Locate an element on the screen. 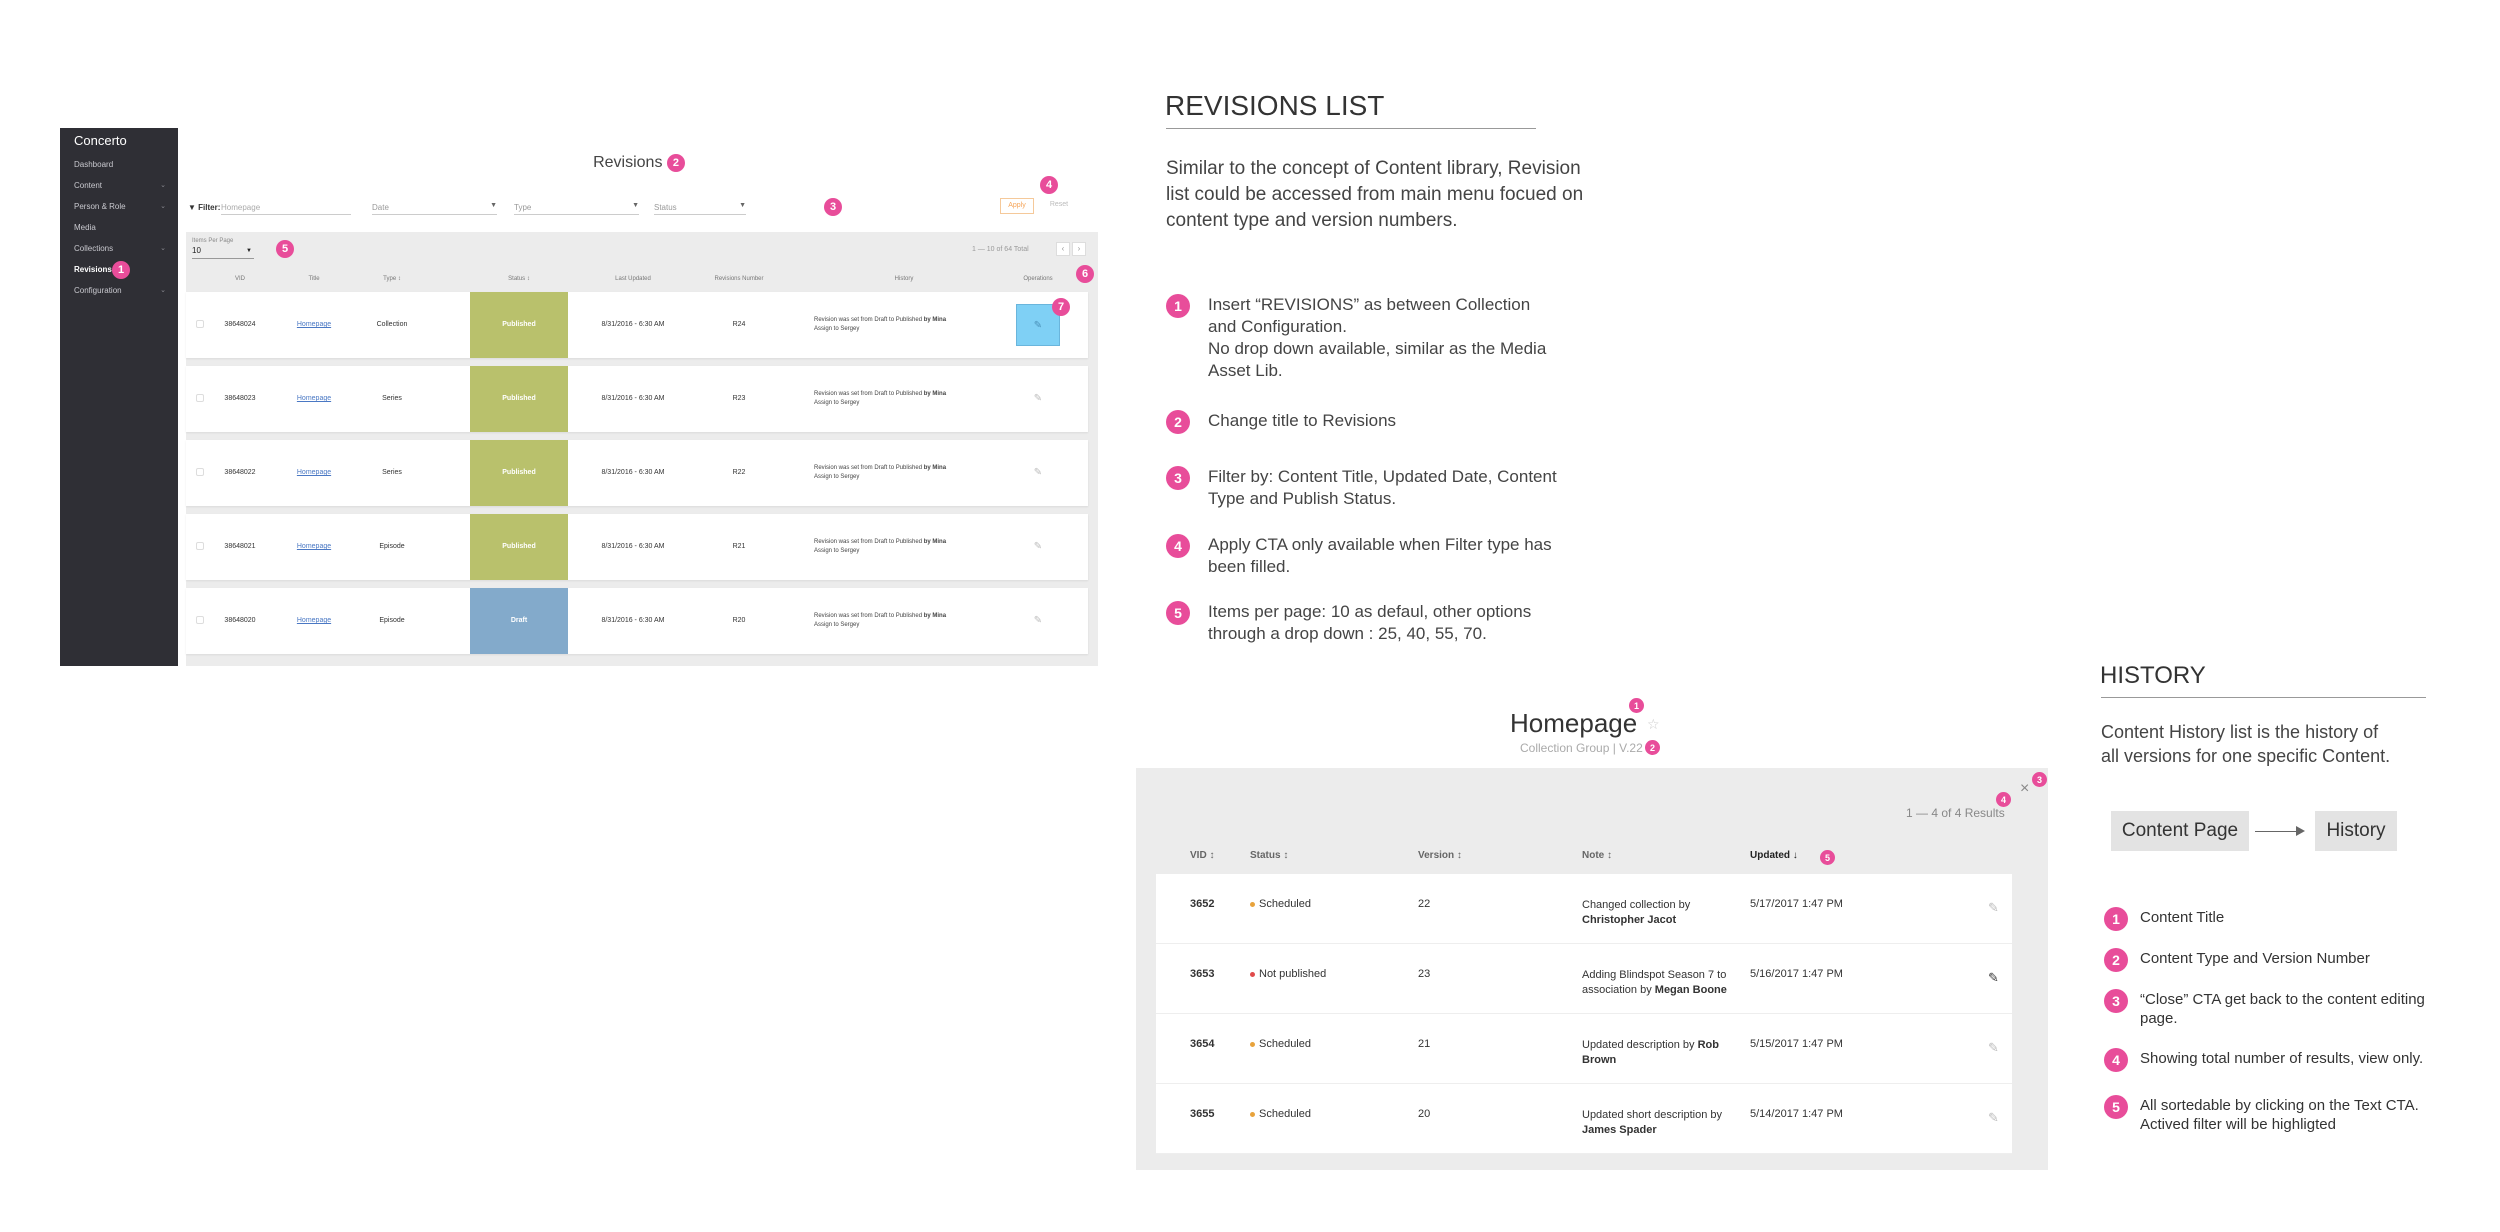  history-vid: 3653 is located at coordinates (1202, 974).